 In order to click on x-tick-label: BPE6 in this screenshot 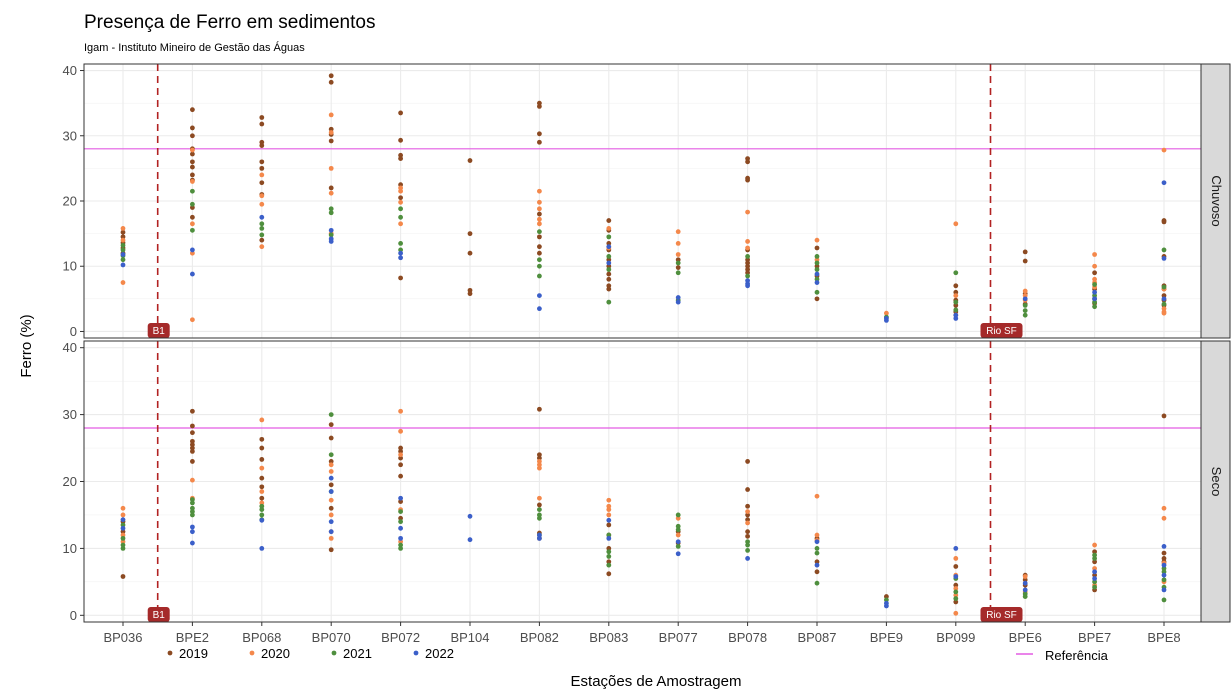, I will do `click(1025, 637)`.